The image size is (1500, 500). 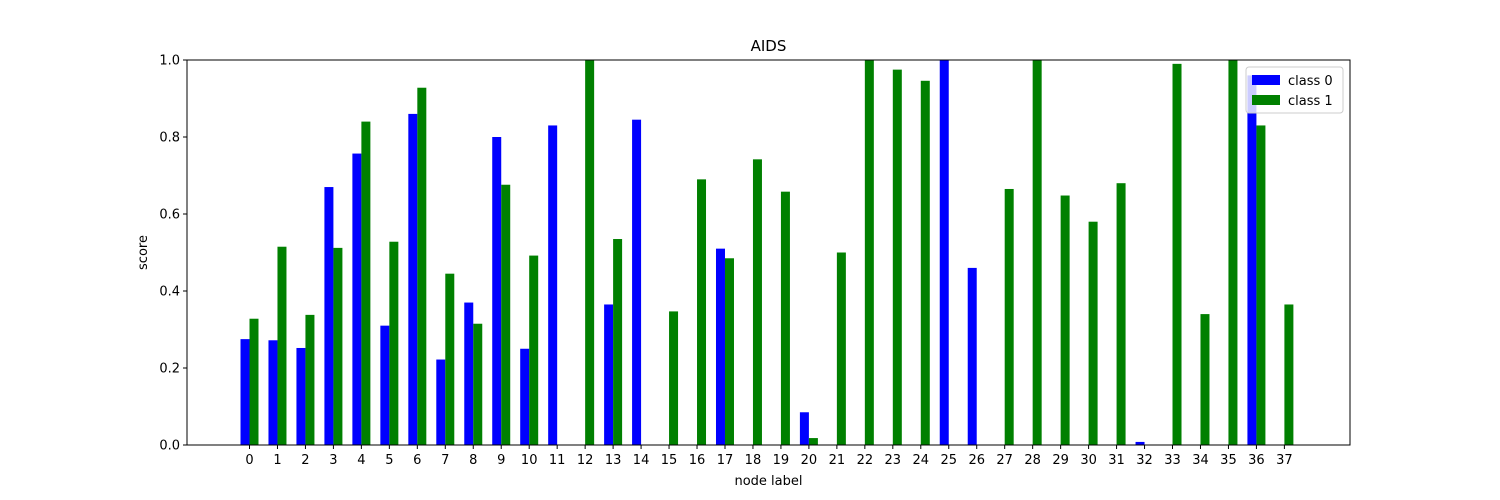 I want to click on x-tick-label: 31, so click(x=1116, y=460).